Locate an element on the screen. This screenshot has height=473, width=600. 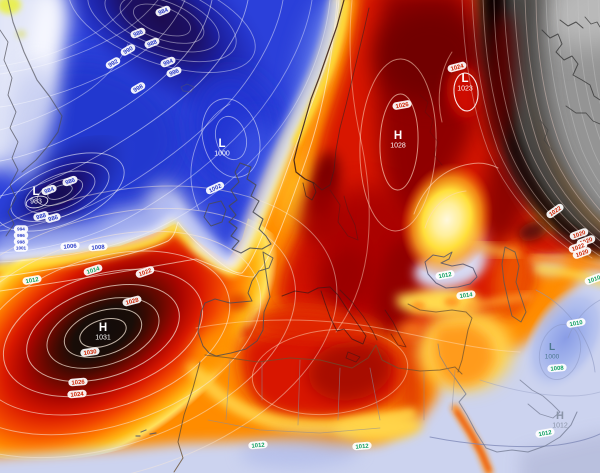
svg-text: 992 is located at coordinates (114, 64).